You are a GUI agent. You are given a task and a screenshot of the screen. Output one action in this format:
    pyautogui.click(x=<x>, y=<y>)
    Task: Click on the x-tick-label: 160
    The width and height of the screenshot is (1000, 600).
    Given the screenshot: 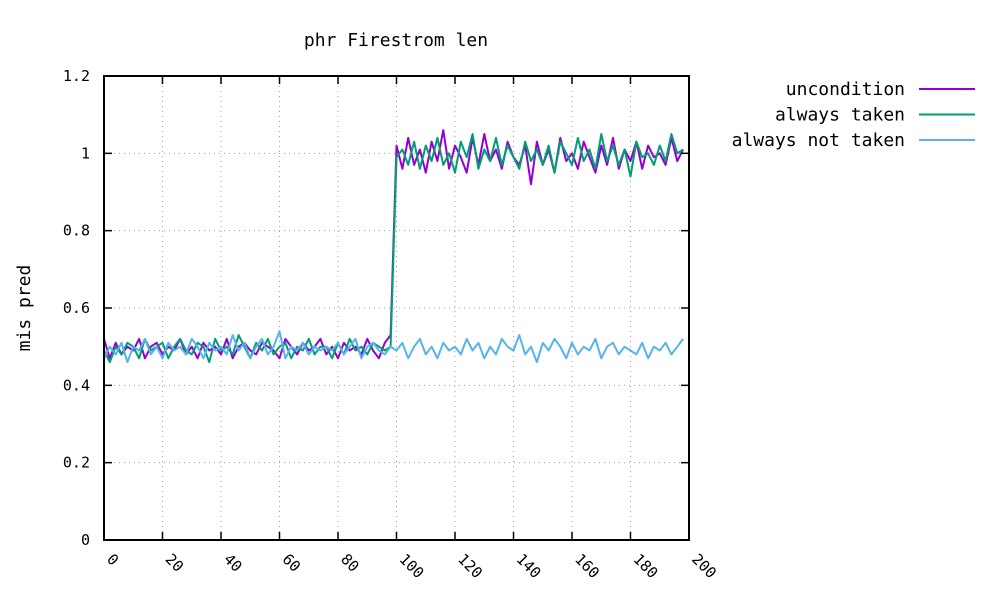 What is the action you would take?
    pyautogui.click(x=587, y=566)
    